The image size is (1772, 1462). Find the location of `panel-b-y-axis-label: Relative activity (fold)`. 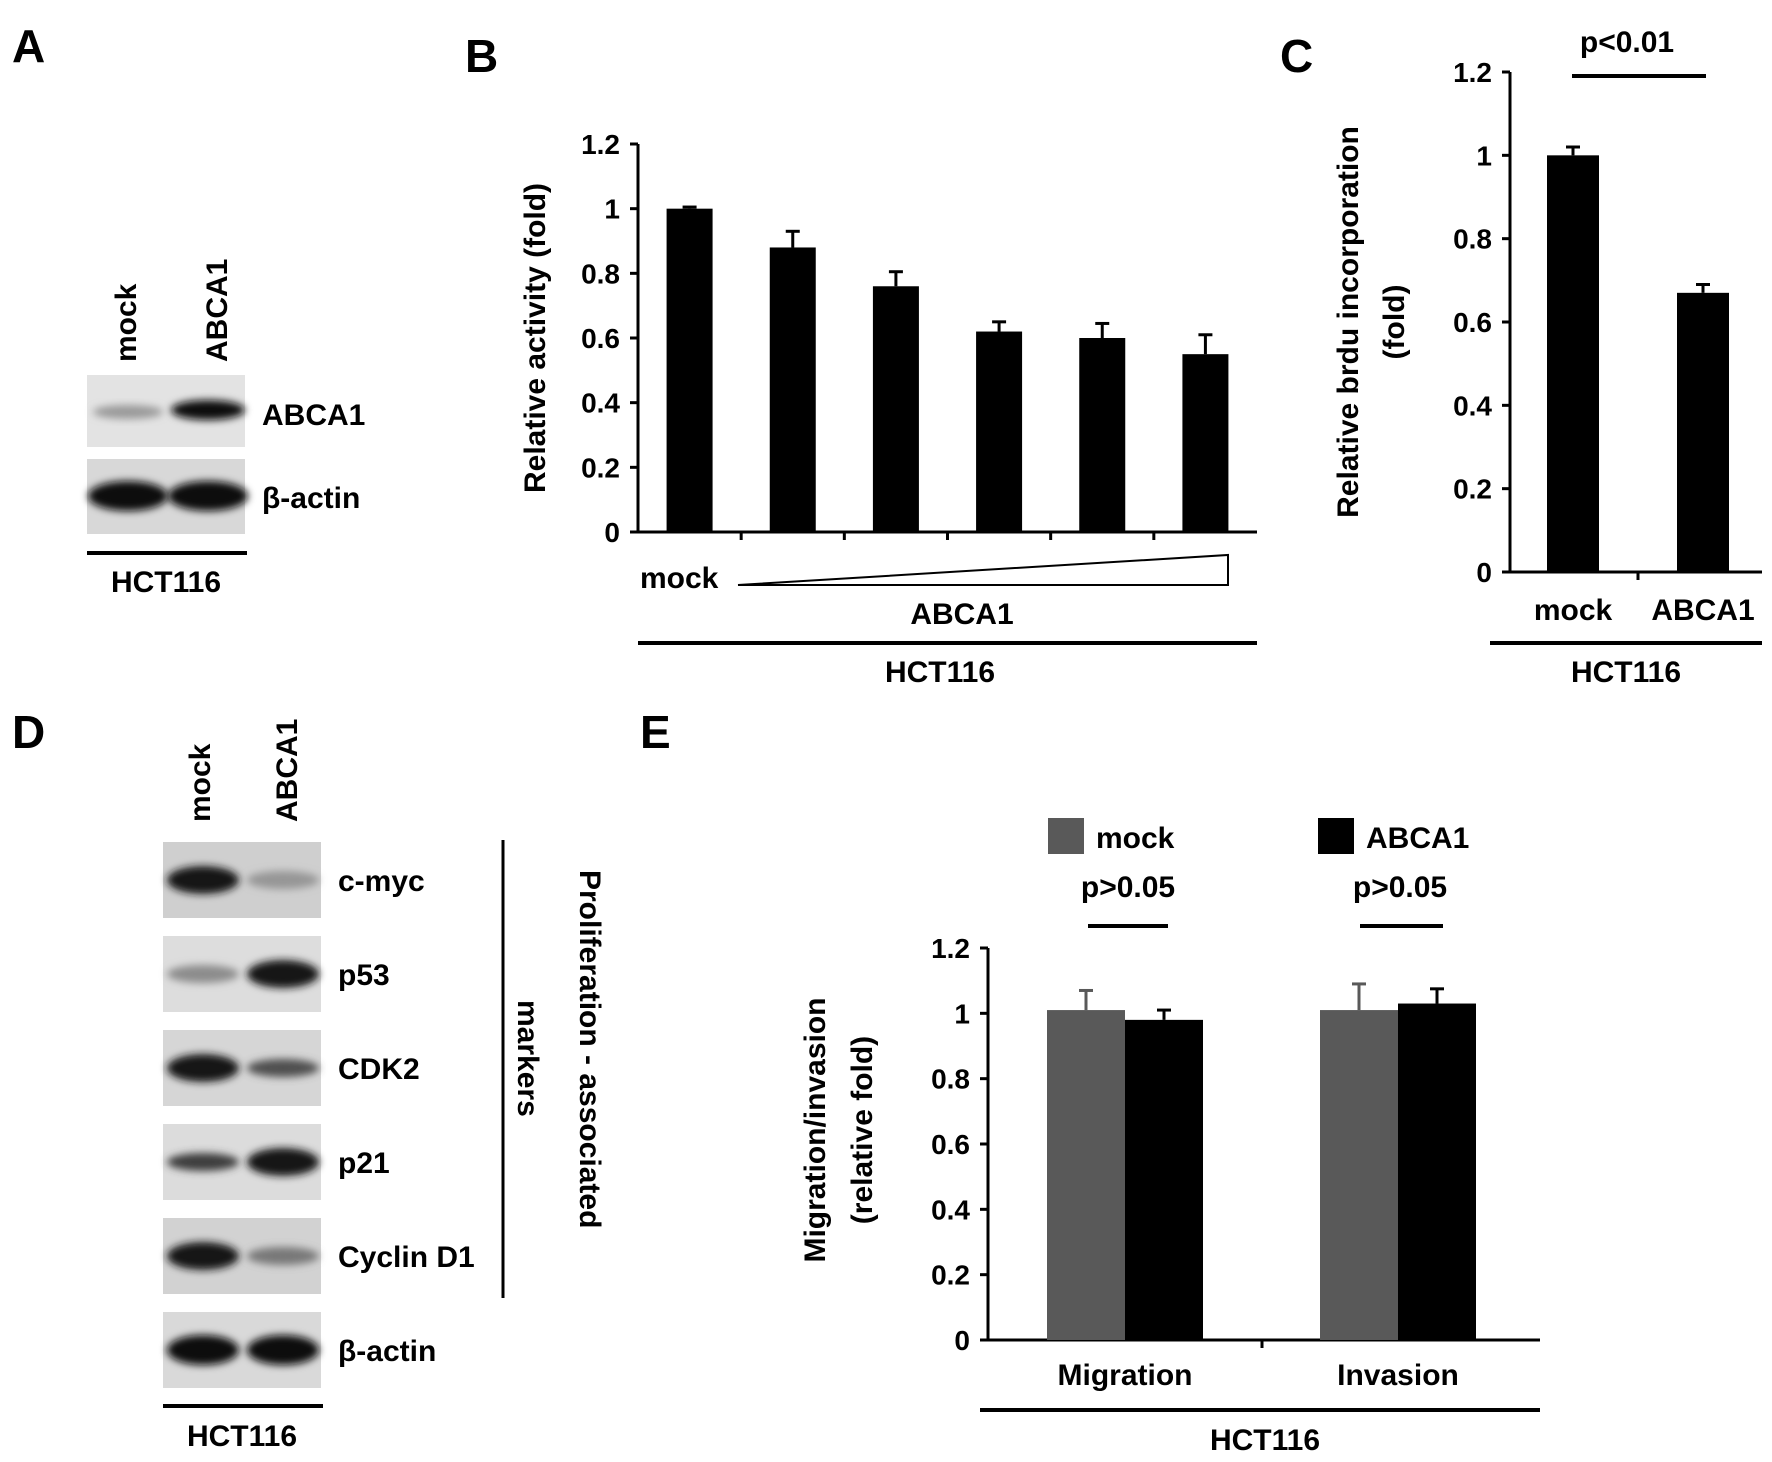

panel-b-y-axis-label: Relative activity (fold) is located at coordinates (535, 338).